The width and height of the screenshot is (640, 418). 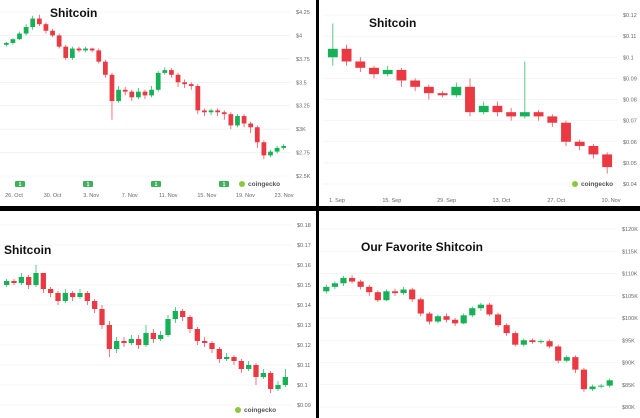 What do you see at coordinates (628, 58) in the screenshot?
I see `y-tick-label: $0.1` at bounding box center [628, 58].